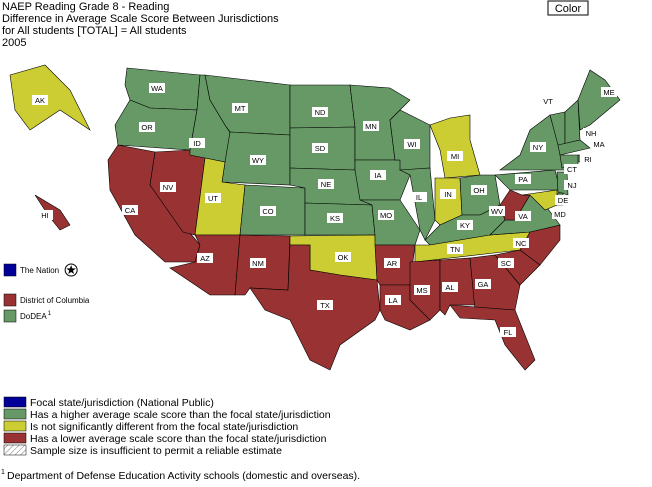 The width and height of the screenshot is (652, 487). I want to click on state-label: UT, so click(213, 198).